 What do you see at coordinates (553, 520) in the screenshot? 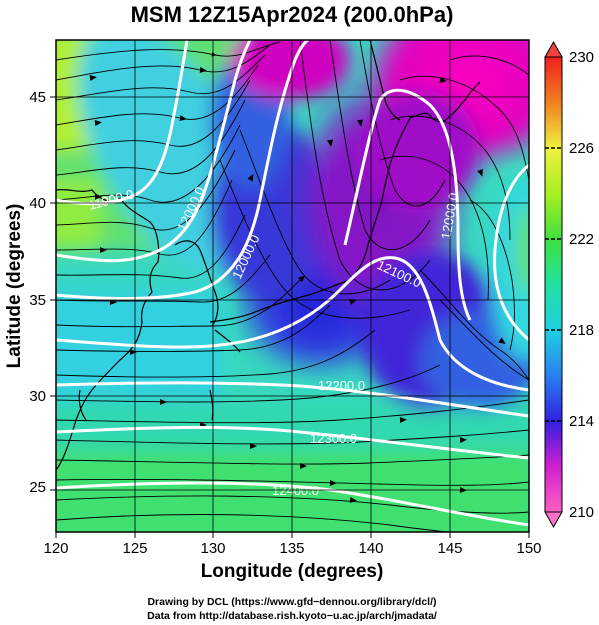
I see `colorbar-lower-arrow` at bounding box center [553, 520].